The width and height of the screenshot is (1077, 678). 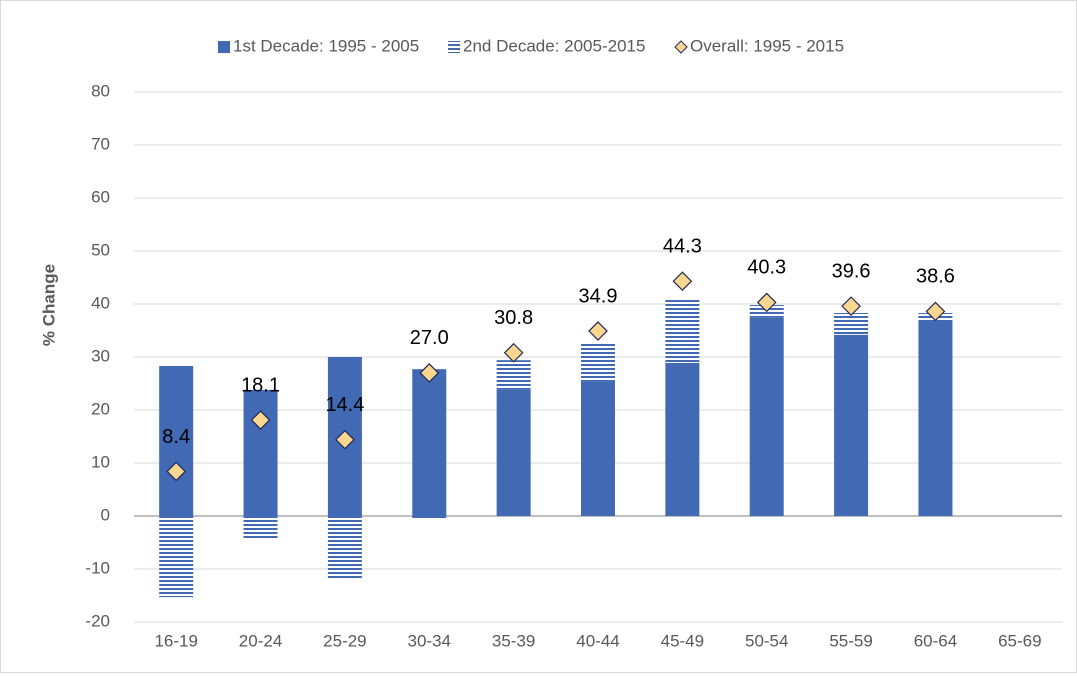 I want to click on y-tick-label: 60, so click(x=100, y=196).